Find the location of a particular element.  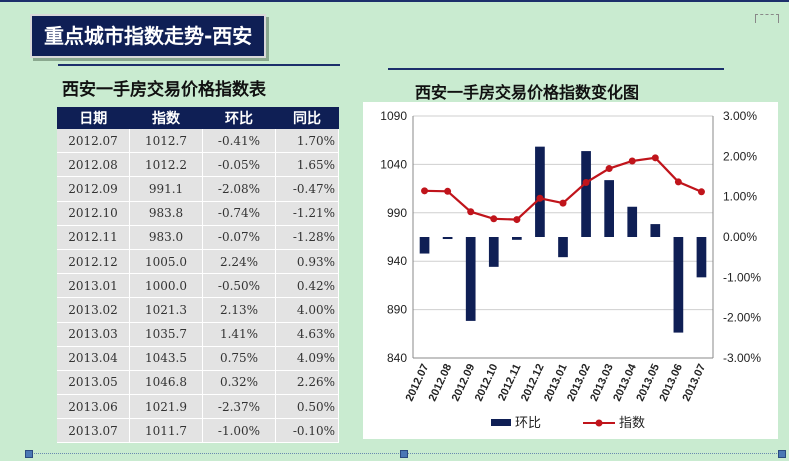

cell-index: 1005.0 is located at coordinates (166, 262).